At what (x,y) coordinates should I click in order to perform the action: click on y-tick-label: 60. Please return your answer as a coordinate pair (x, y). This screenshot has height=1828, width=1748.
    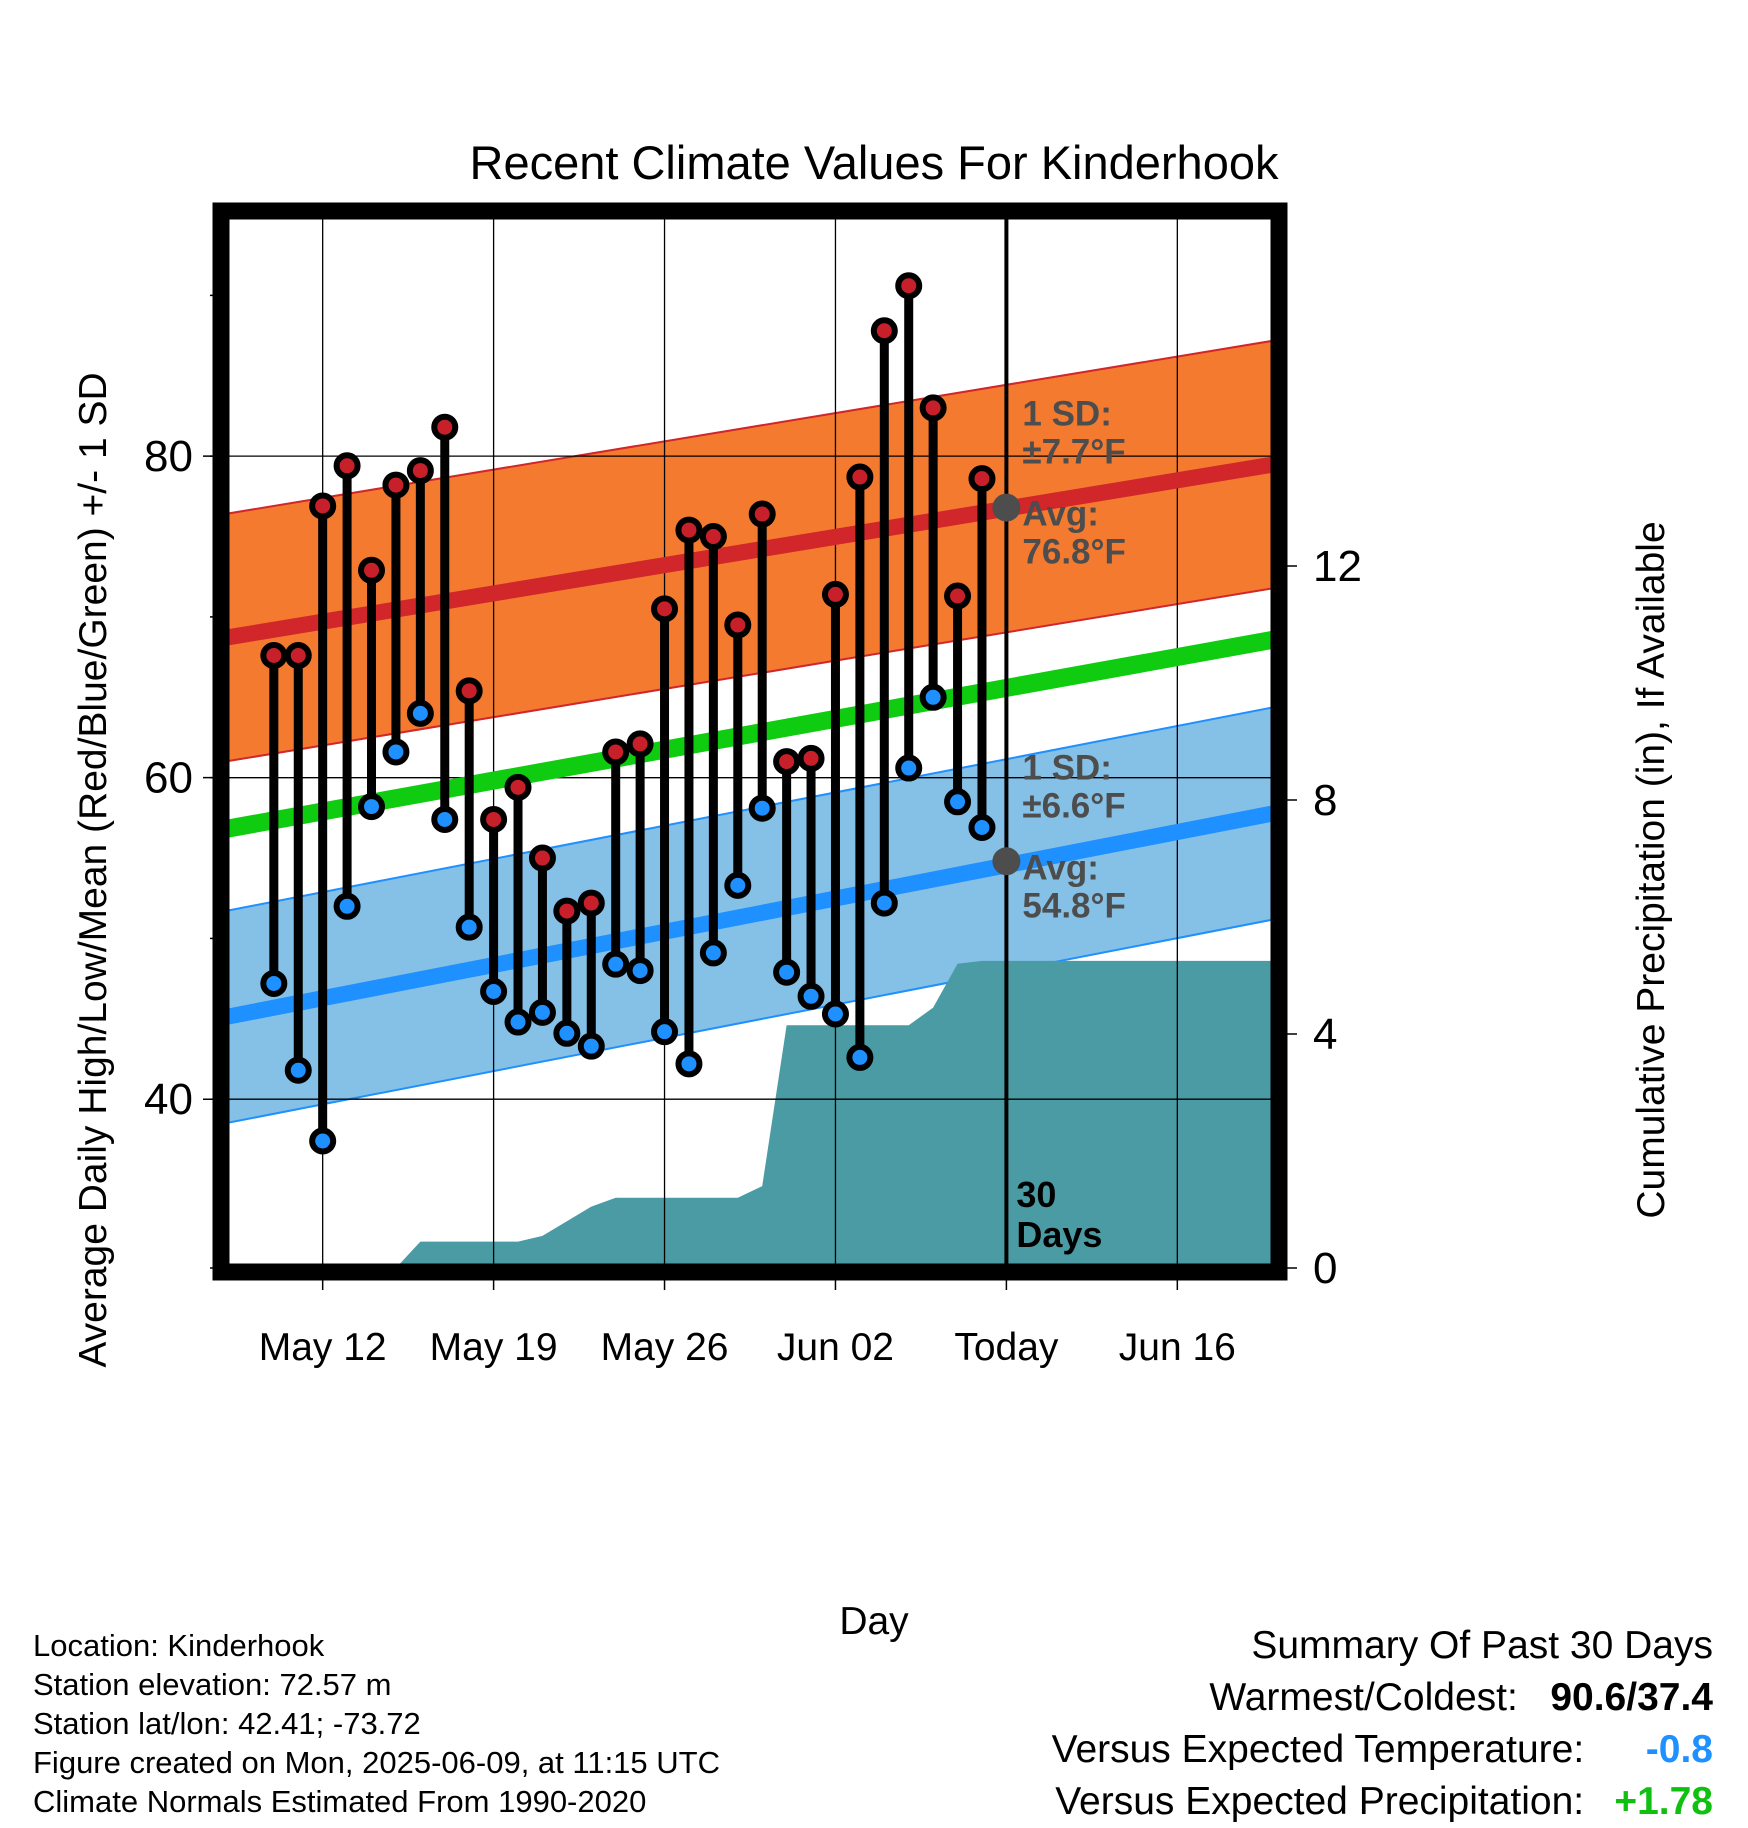
    Looking at the image, I should click on (168, 778).